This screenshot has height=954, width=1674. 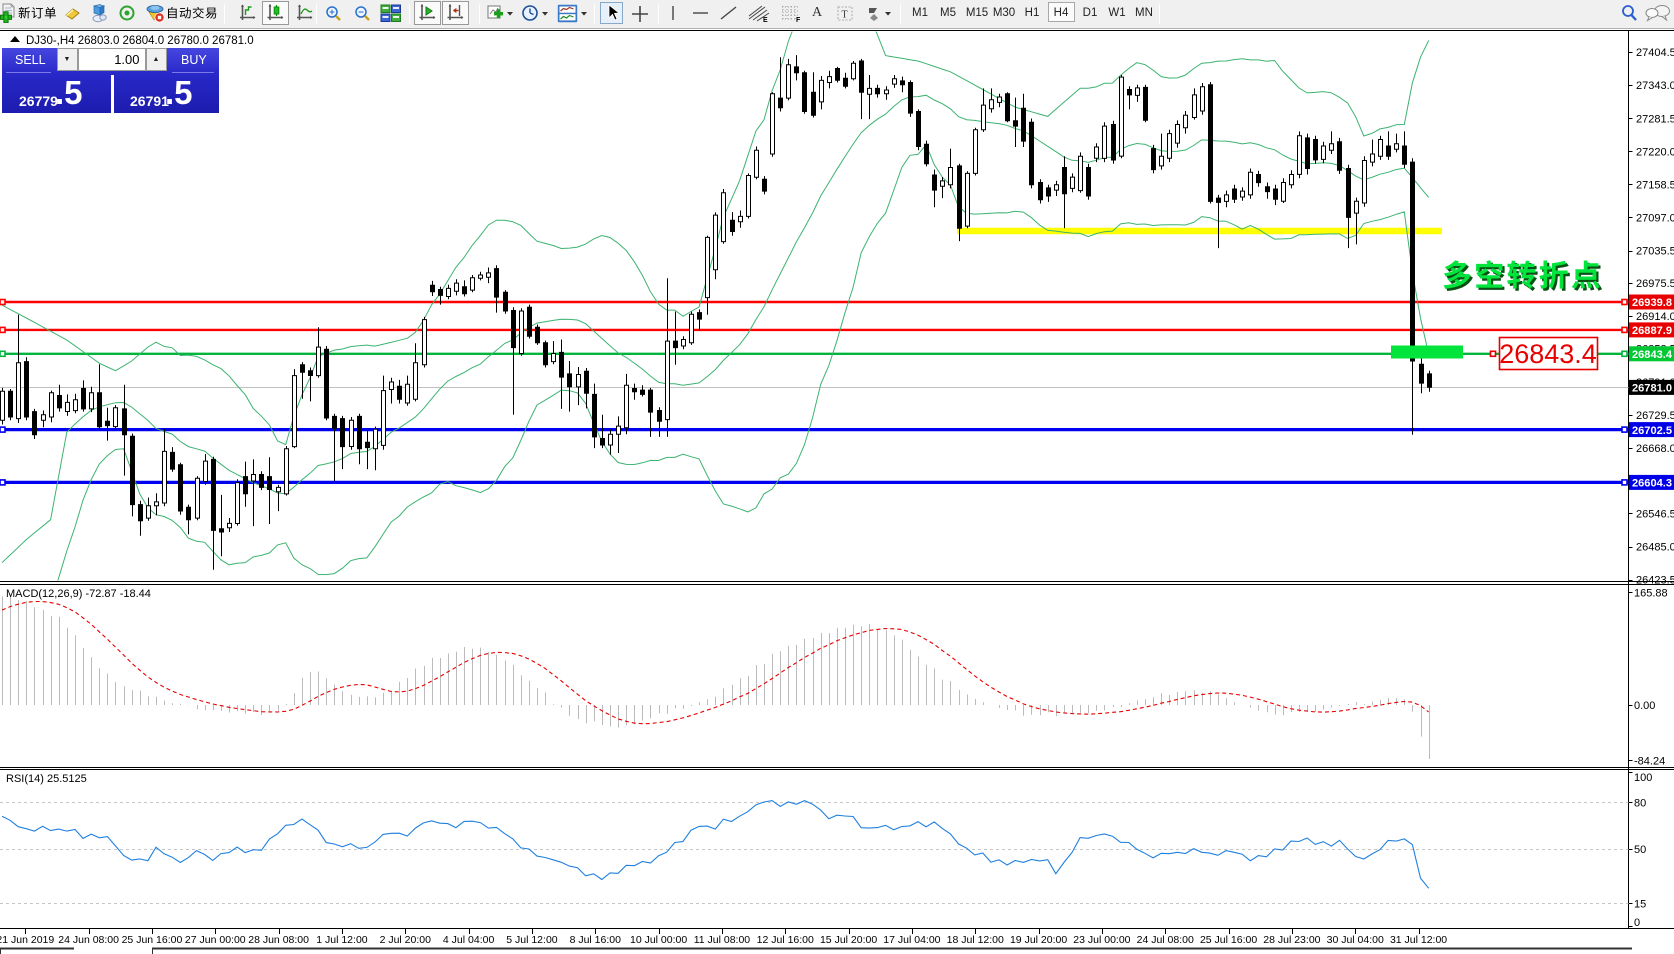 What do you see at coordinates (1655, 86) in the screenshot?
I see `svg-text: 27343.0` at bounding box center [1655, 86].